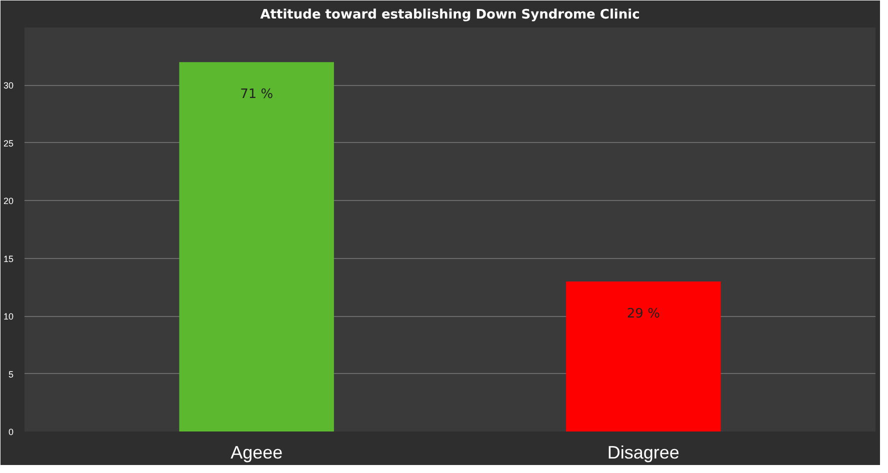  I want to click on y-tick-label: 0, so click(11, 432).